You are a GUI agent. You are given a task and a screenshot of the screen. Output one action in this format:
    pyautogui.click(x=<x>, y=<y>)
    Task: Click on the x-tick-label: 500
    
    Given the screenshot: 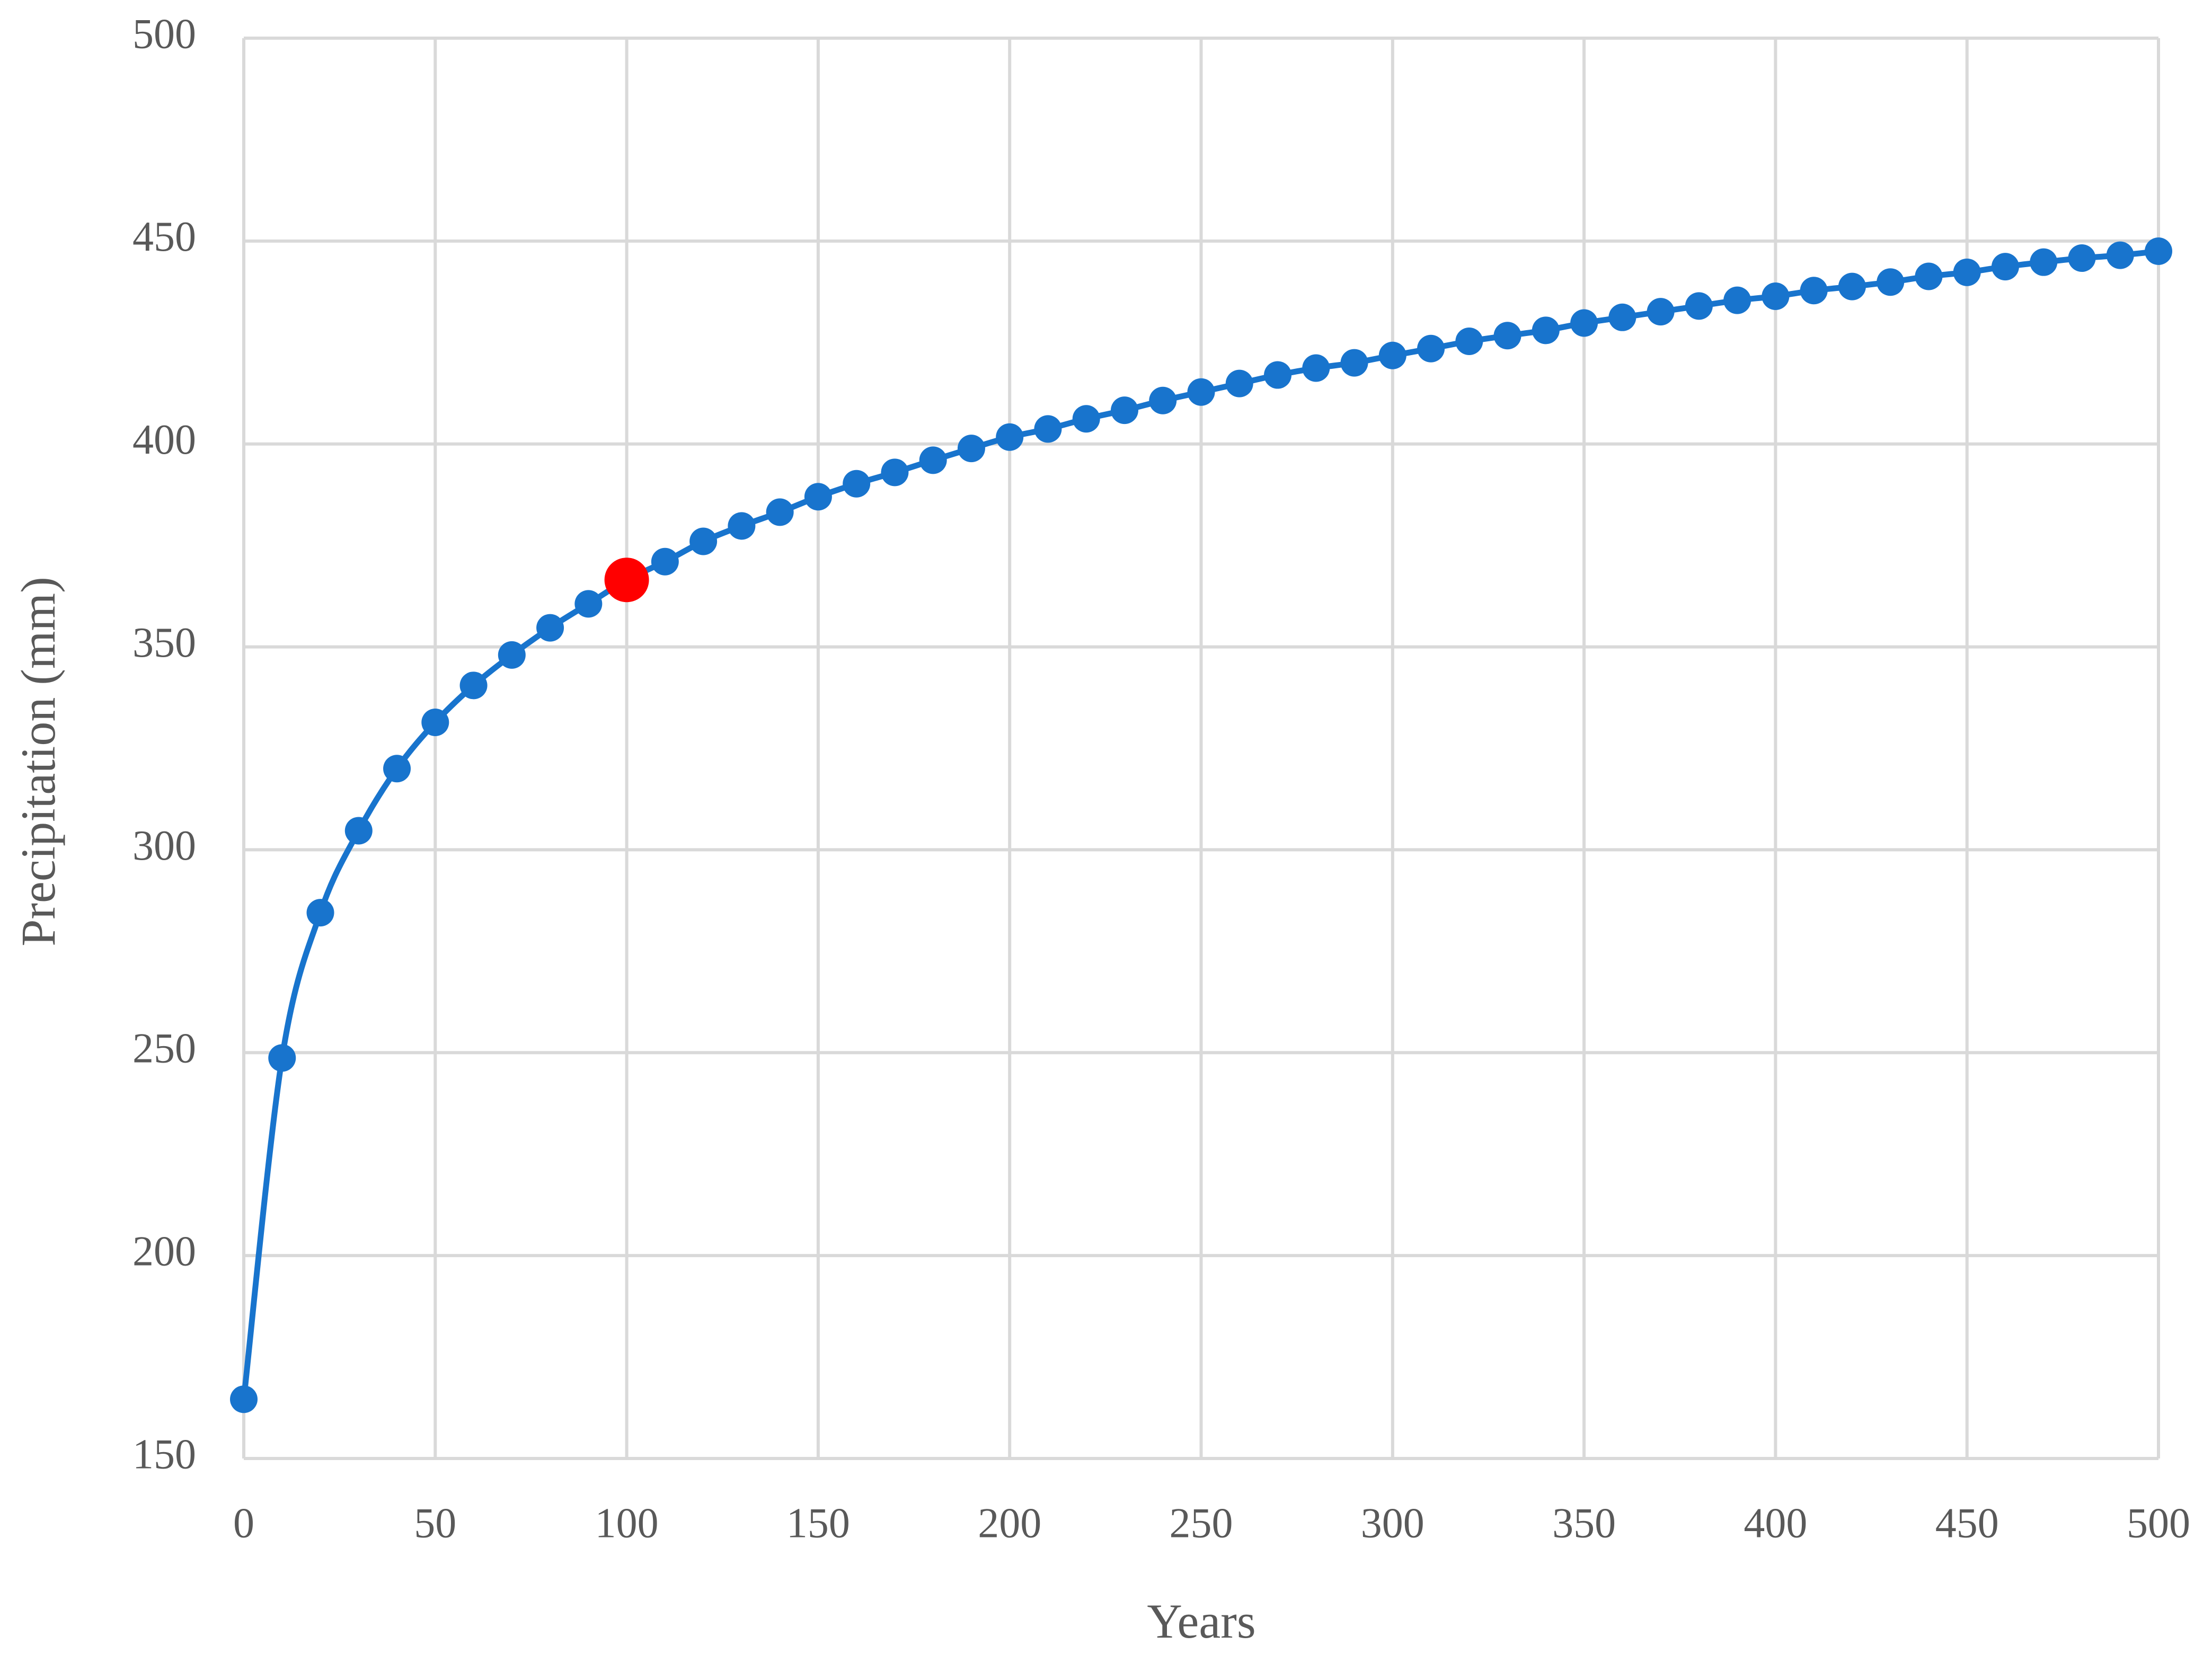 What is the action you would take?
    pyautogui.click(x=2158, y=1523)
    